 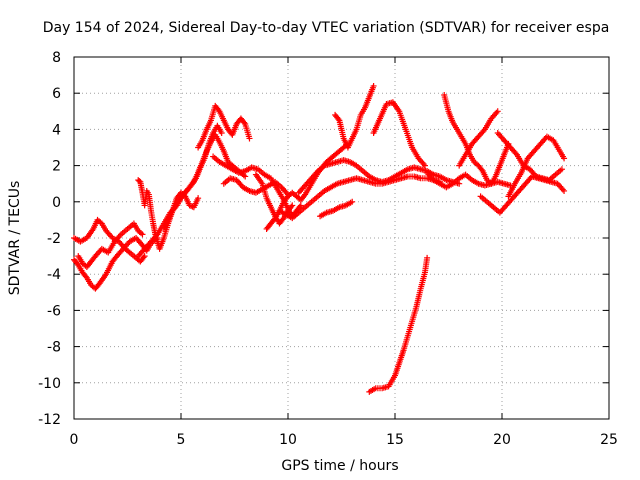 What do you see at coordinates (54, 311) in the screenshot?
I see `y-tick-label: -6` at bounding box center [54, 311].